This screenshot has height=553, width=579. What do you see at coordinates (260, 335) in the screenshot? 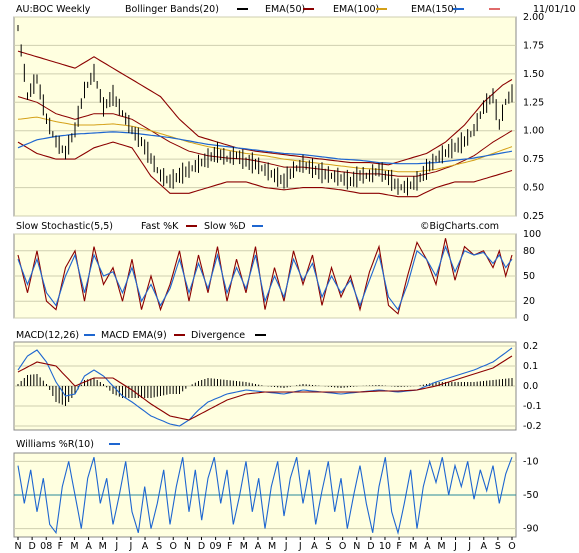
I see `macd-divergence-swatch` at bounding box center [260, 335].